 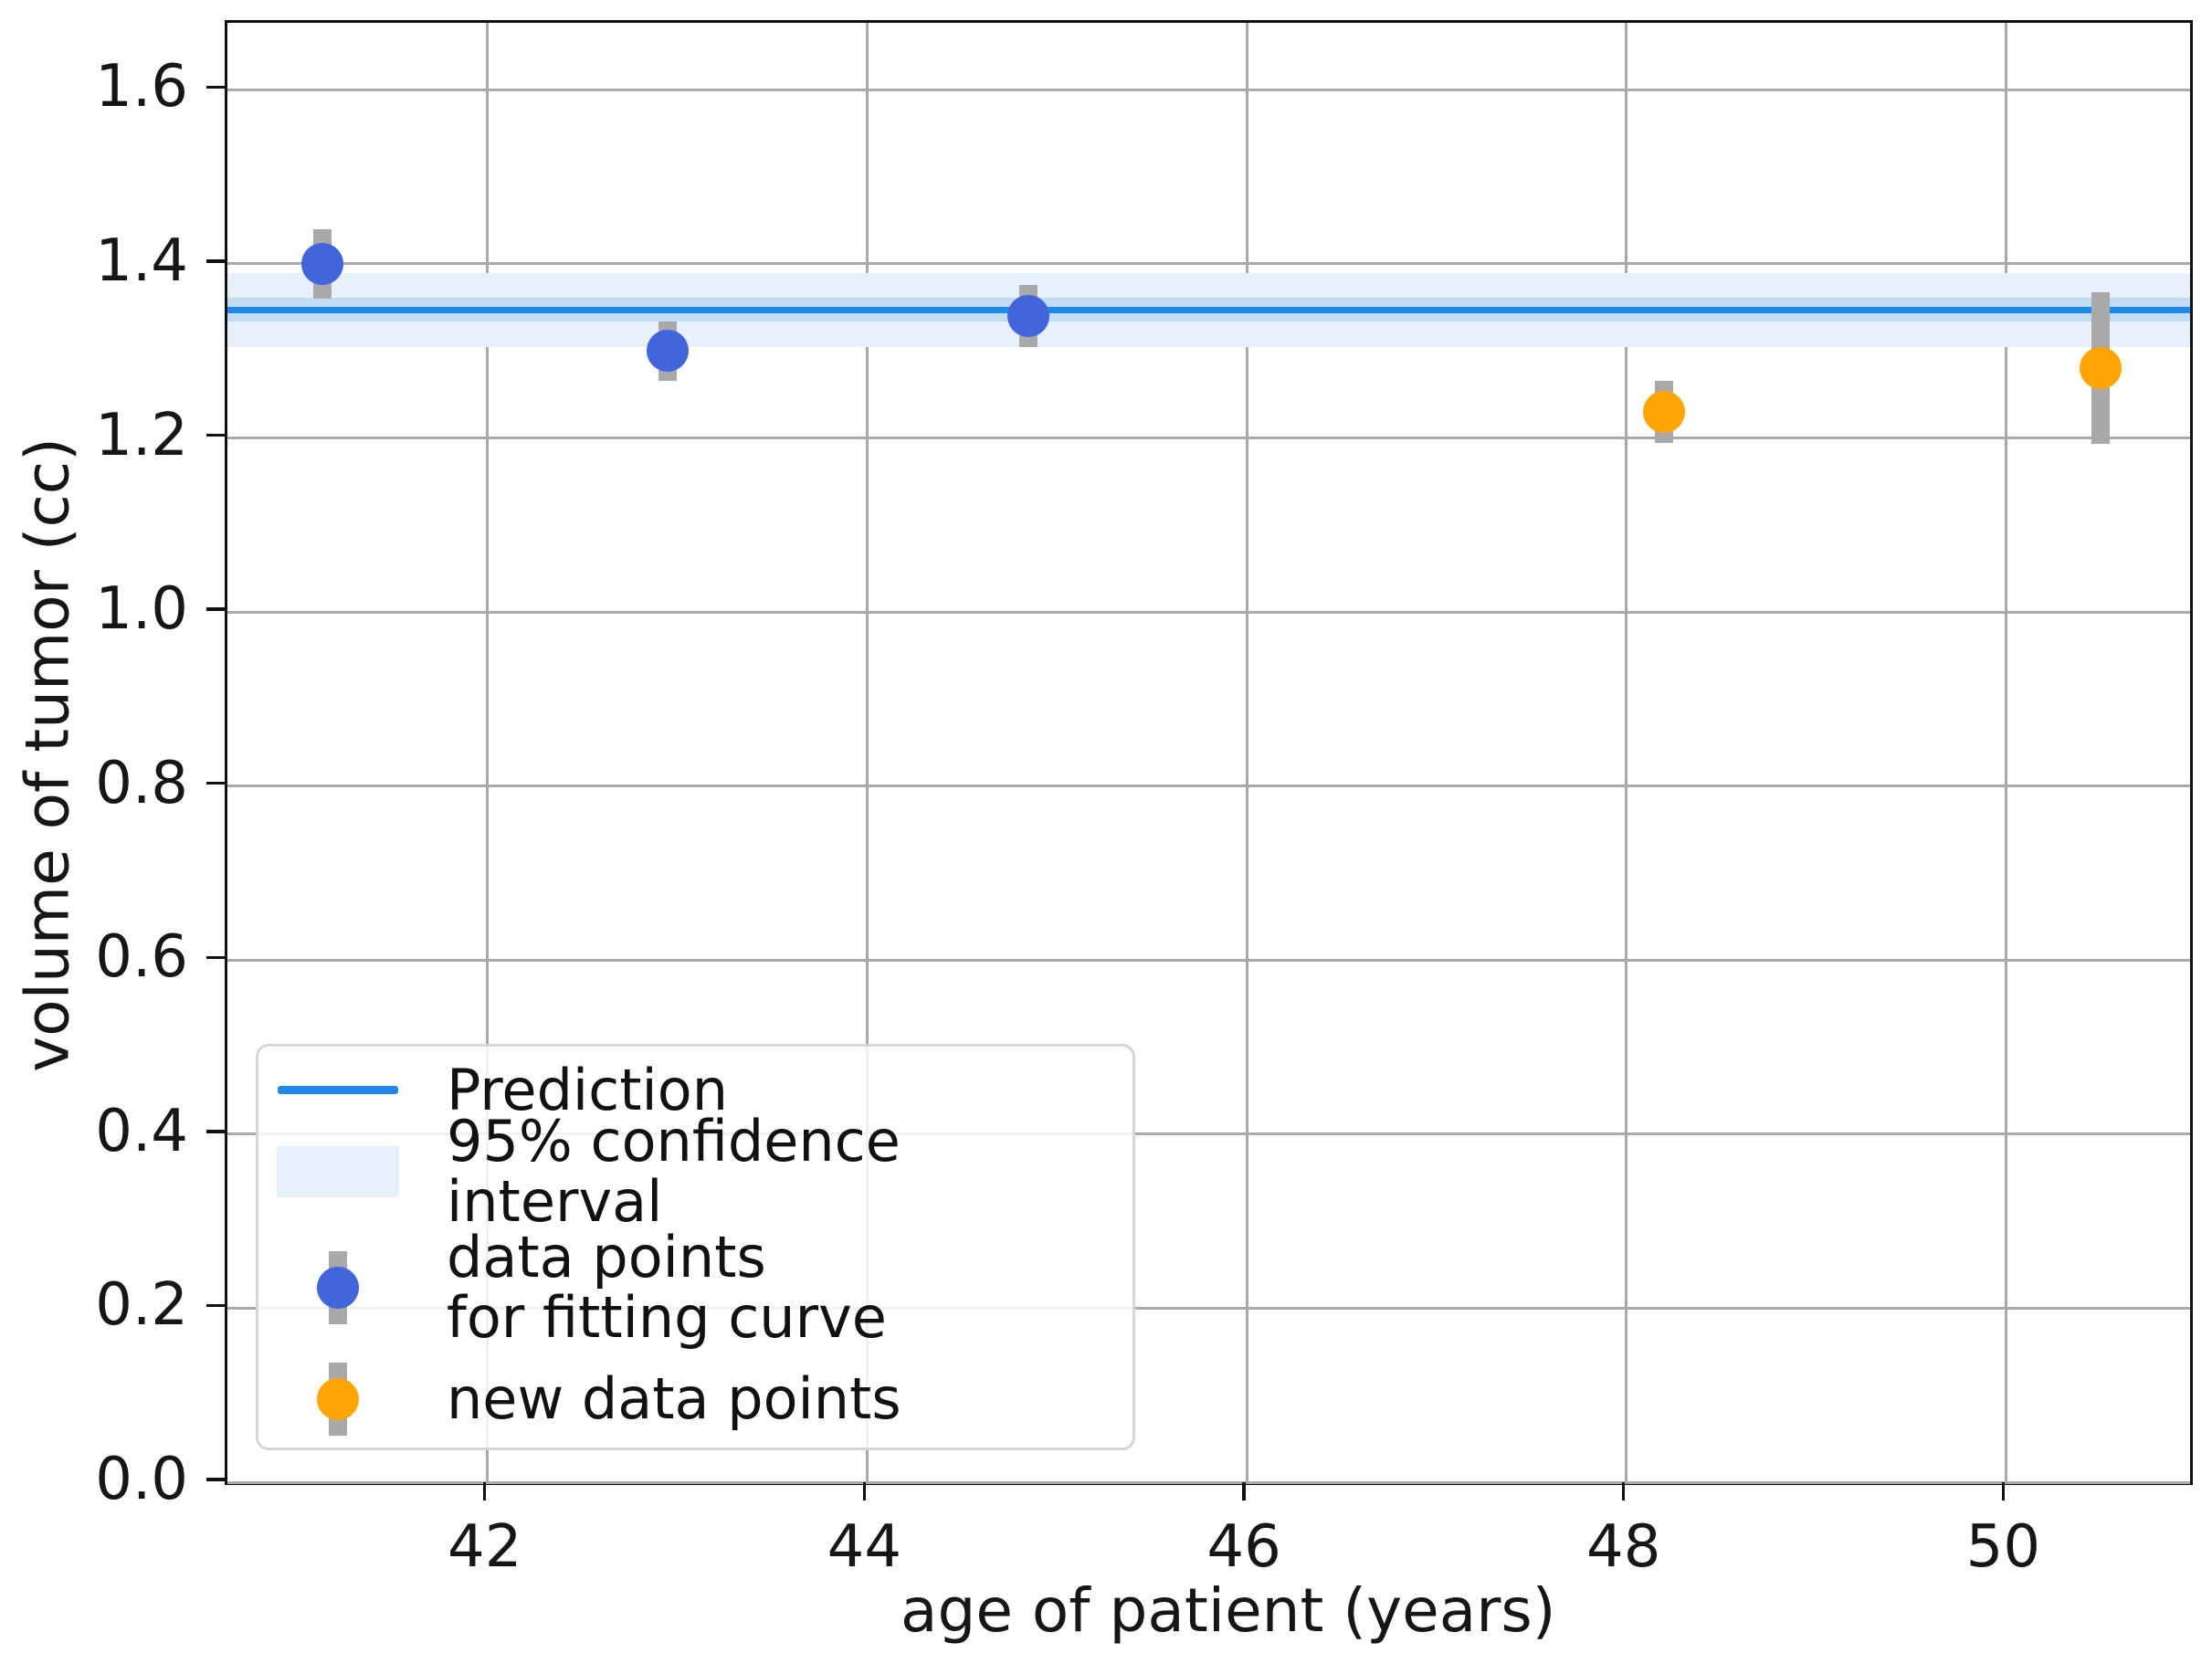 What do you see at coordinates (1208, 960) in the screenshot?
I see `gridline-y-0.6` at bounding box center [1208, 960].